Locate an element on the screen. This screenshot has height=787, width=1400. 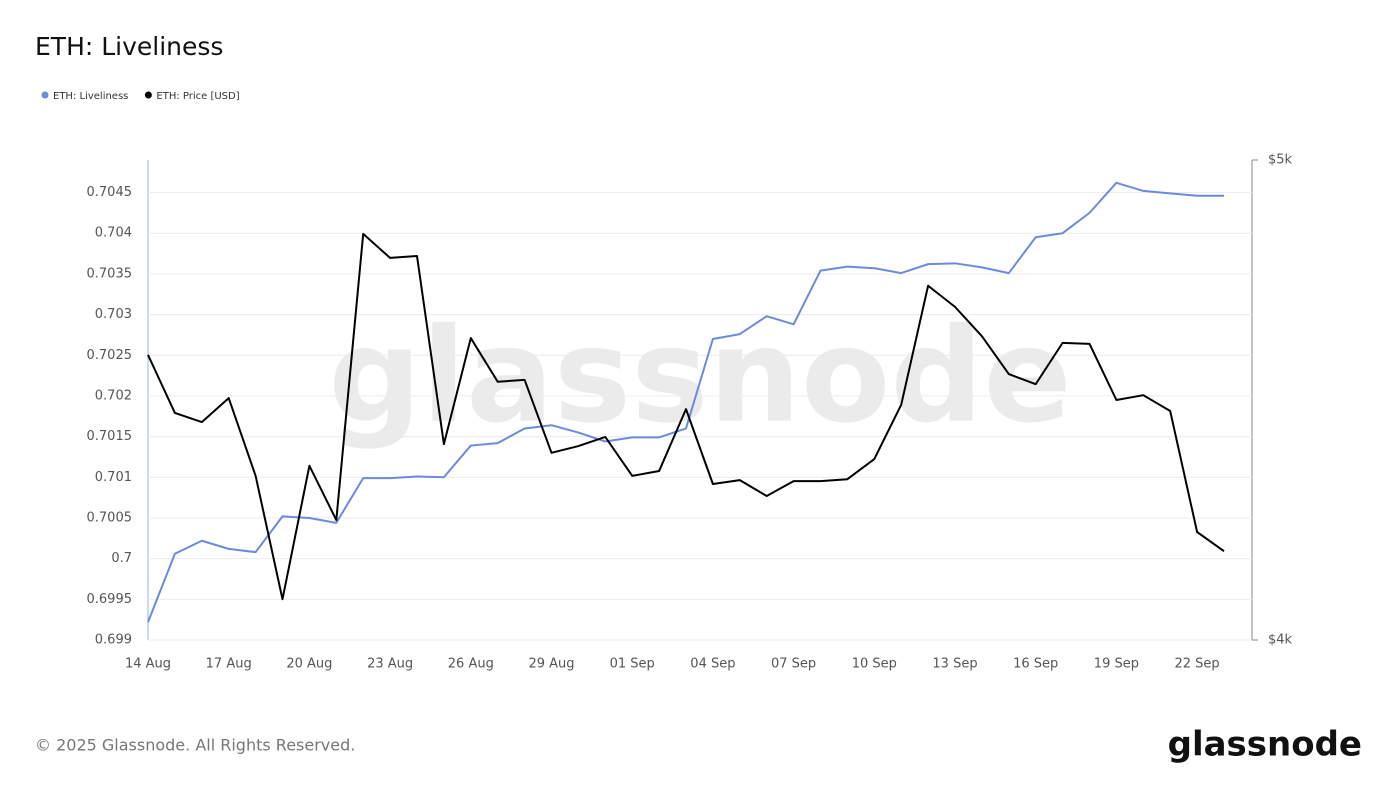
y-tick-label: 0.6995 is located at coordinates (110, 599).